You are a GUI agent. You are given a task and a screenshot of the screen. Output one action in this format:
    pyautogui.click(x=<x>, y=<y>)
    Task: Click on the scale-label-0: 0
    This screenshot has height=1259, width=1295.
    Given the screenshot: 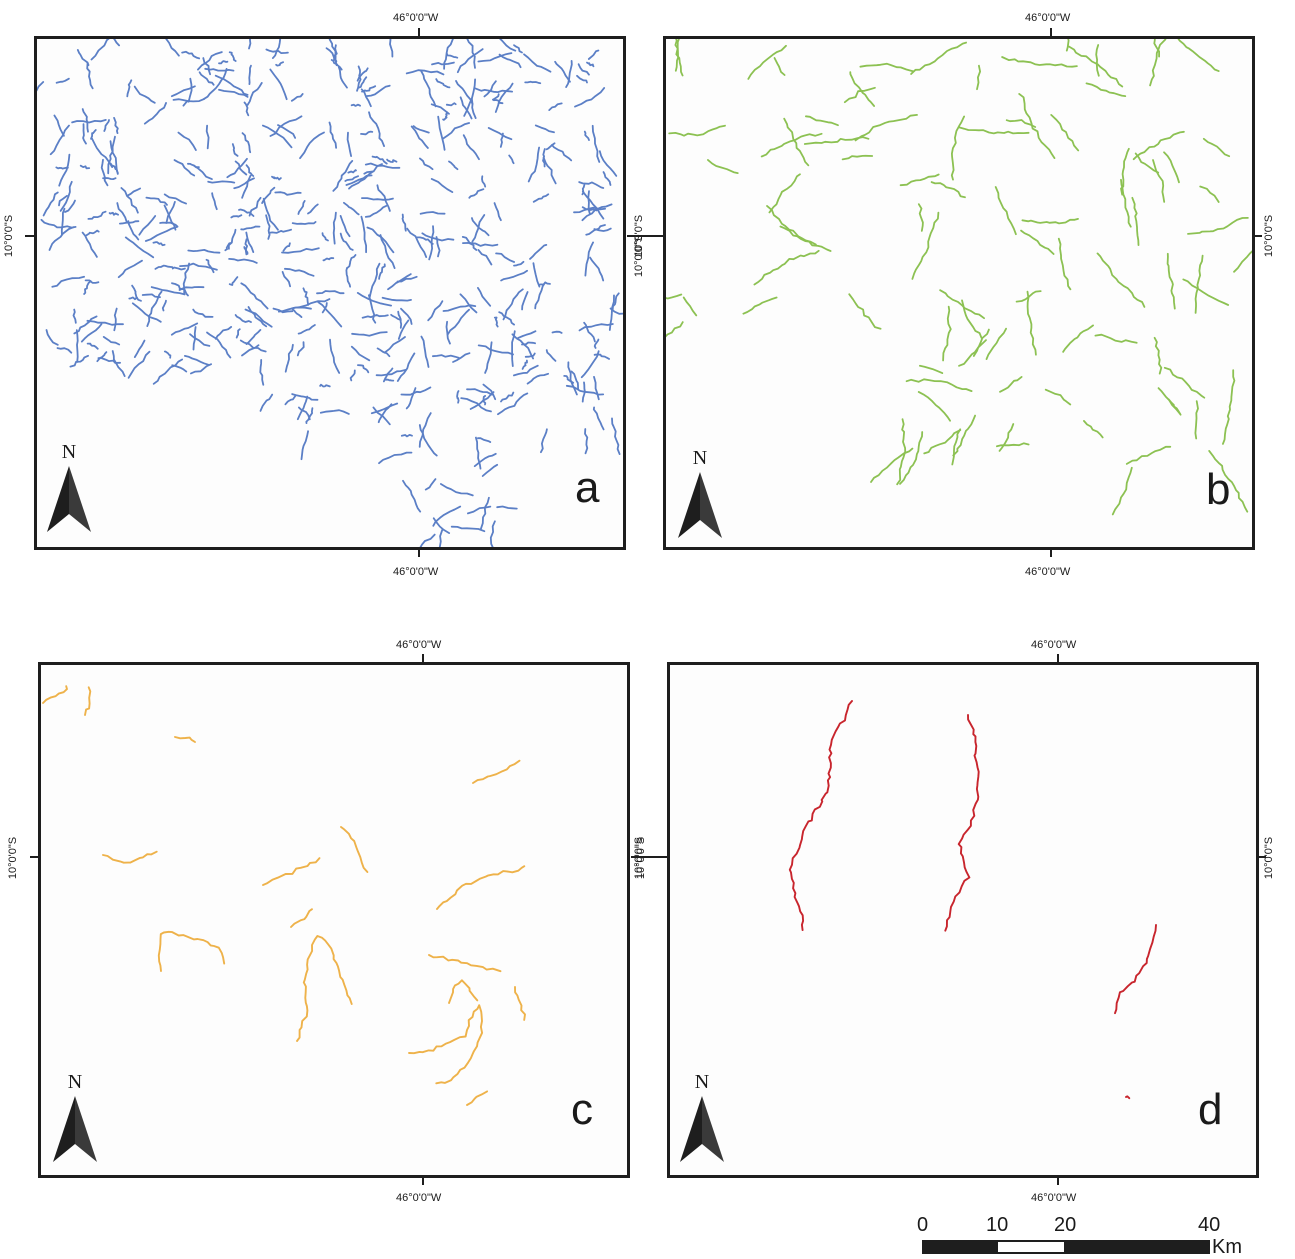 What is the action you would take?
    pyautogui.click(x=923, y=1225)
    